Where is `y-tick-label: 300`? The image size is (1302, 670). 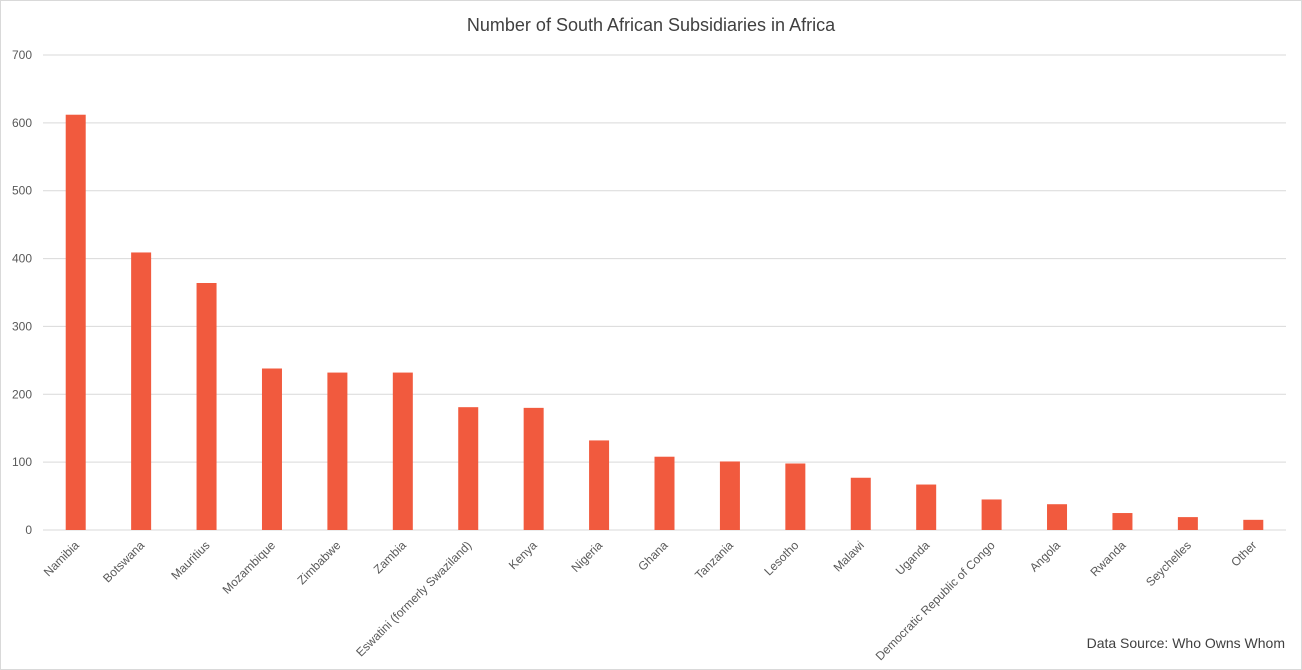
y-tick-label: 300 is located at coordinates (22, 326).